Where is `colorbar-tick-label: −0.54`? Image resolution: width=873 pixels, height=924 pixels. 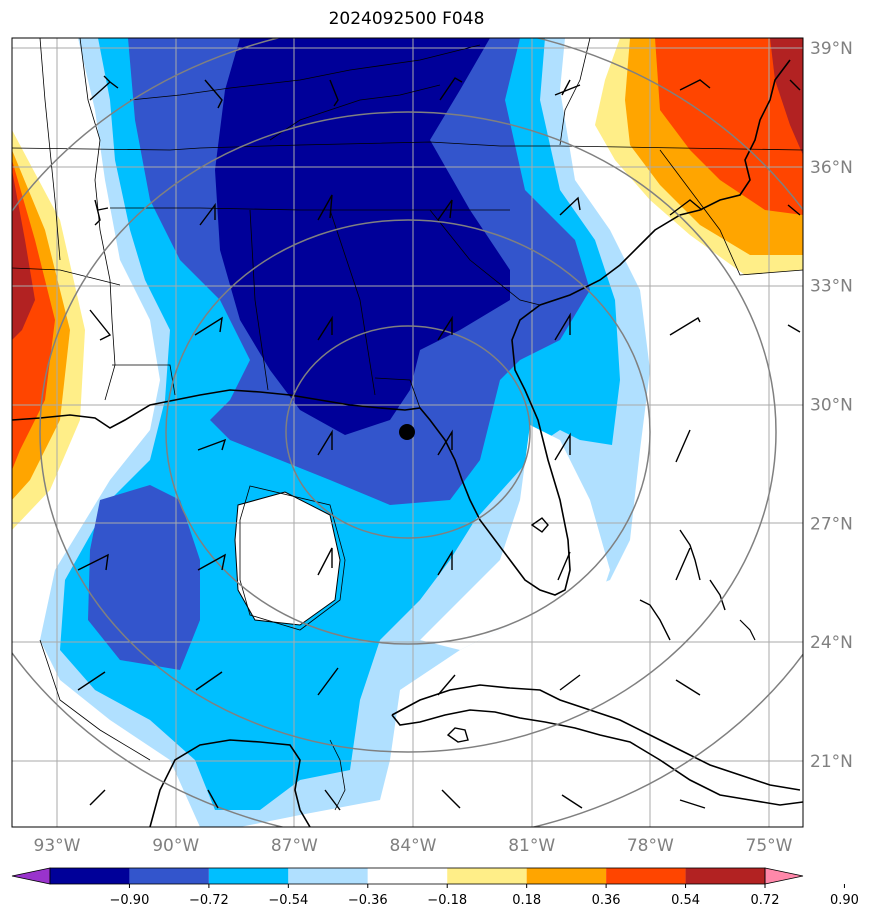 colorbar-tick-label: −0.54 is located at coordinates (288, 900).